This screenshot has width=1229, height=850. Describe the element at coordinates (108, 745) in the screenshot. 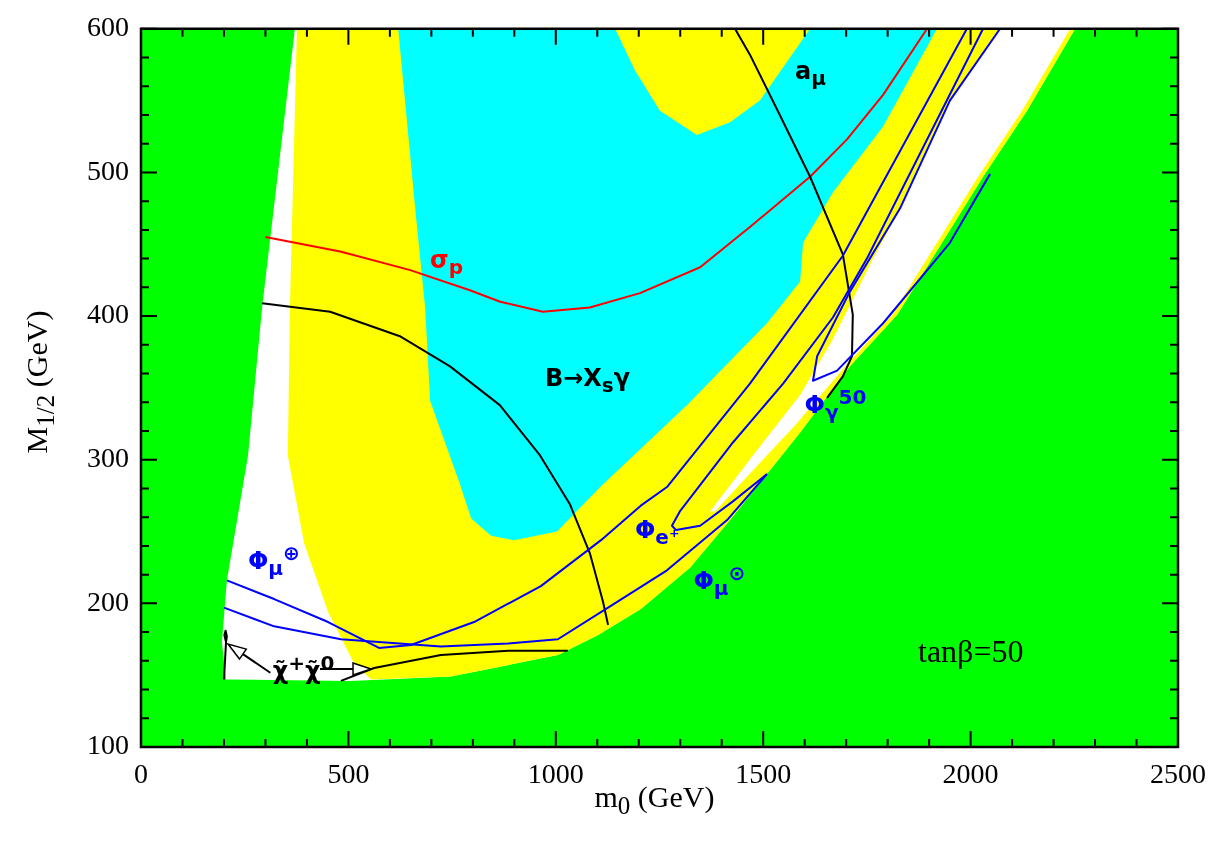

I see `y-tick-label: 100` at that location.